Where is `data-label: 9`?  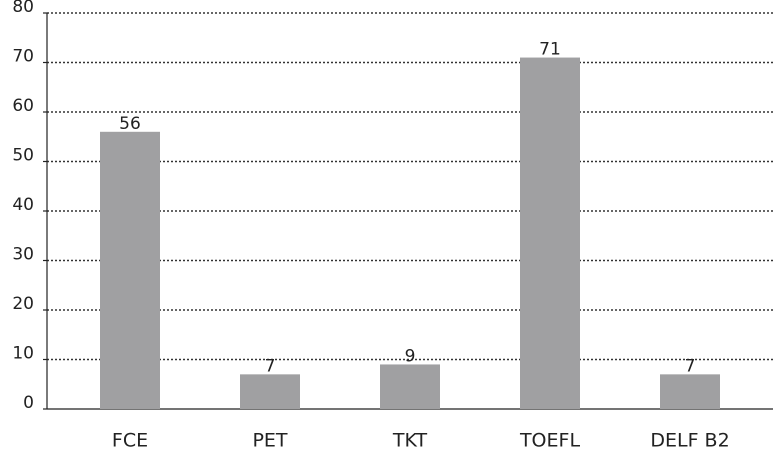 data-label: 9 is located at coordinates (410, 356).